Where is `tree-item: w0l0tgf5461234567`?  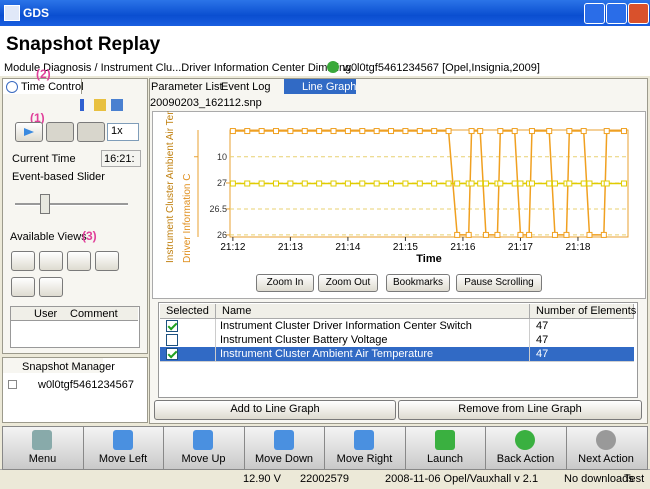 tree-item: w0l0tgf5461234567 is located at coordinates (86, 385).